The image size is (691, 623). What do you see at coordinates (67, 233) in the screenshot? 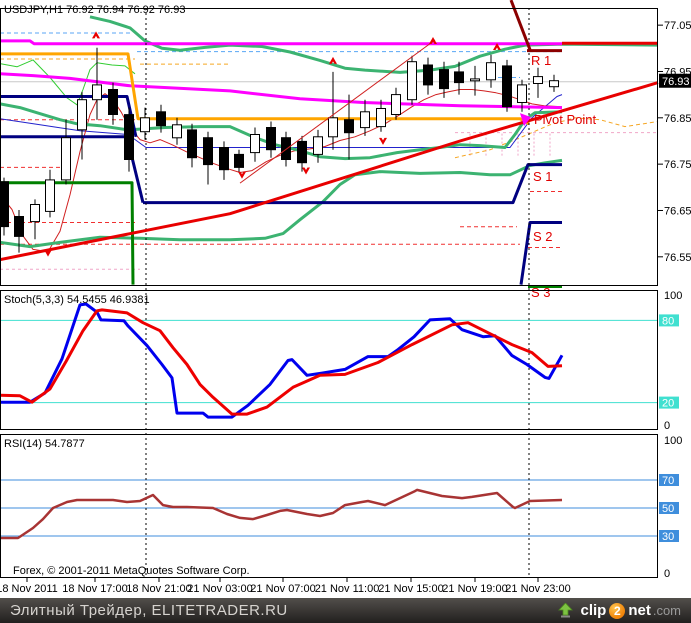
I see `green-step` at bounding box center [67, 233].